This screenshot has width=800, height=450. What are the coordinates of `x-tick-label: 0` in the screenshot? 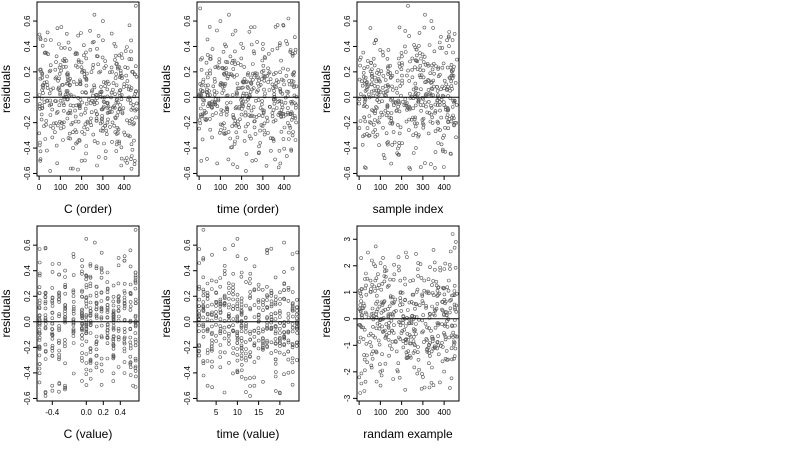 It's located at (359, 187).